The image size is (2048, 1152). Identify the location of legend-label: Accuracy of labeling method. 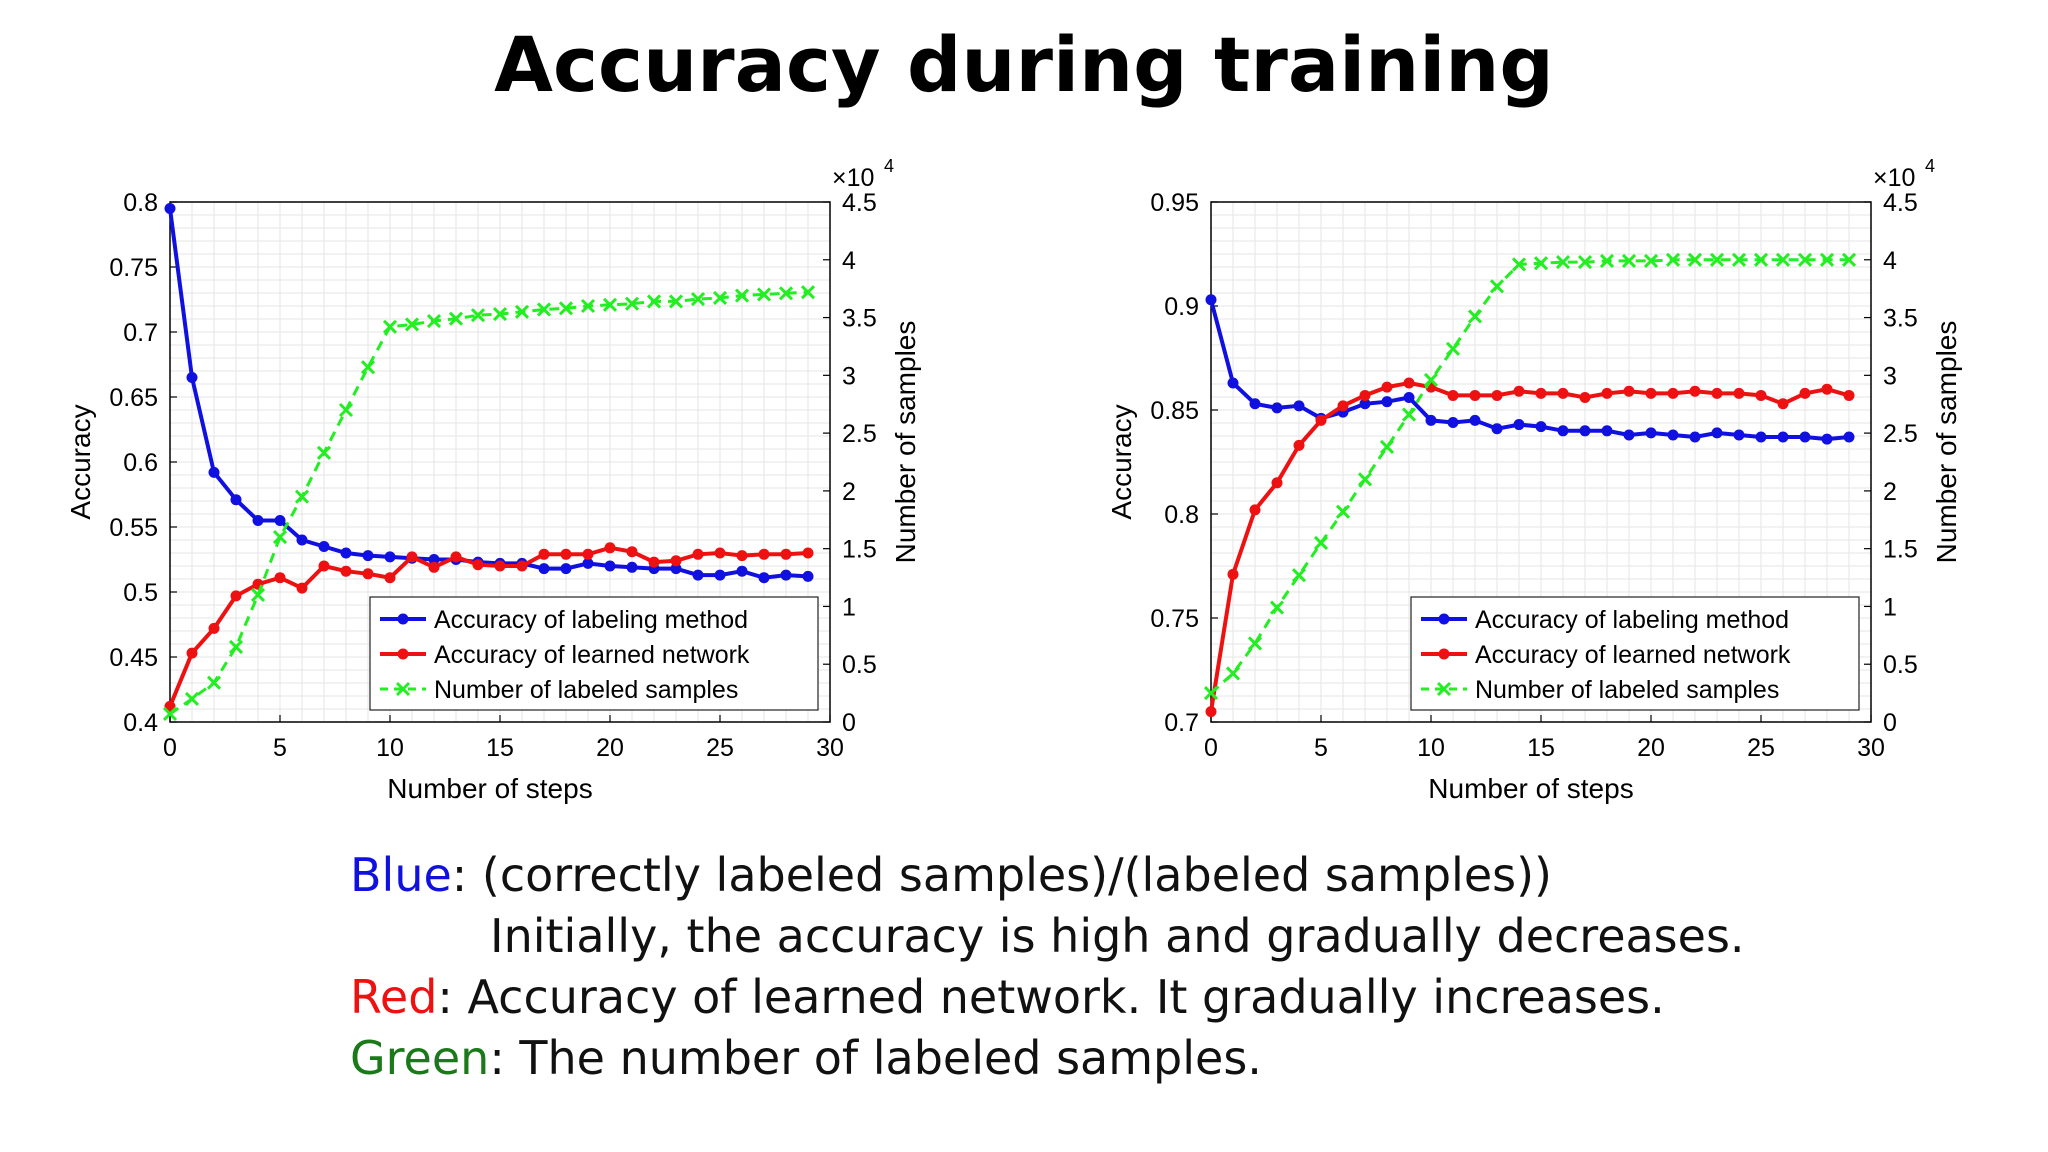
(1632, 620).